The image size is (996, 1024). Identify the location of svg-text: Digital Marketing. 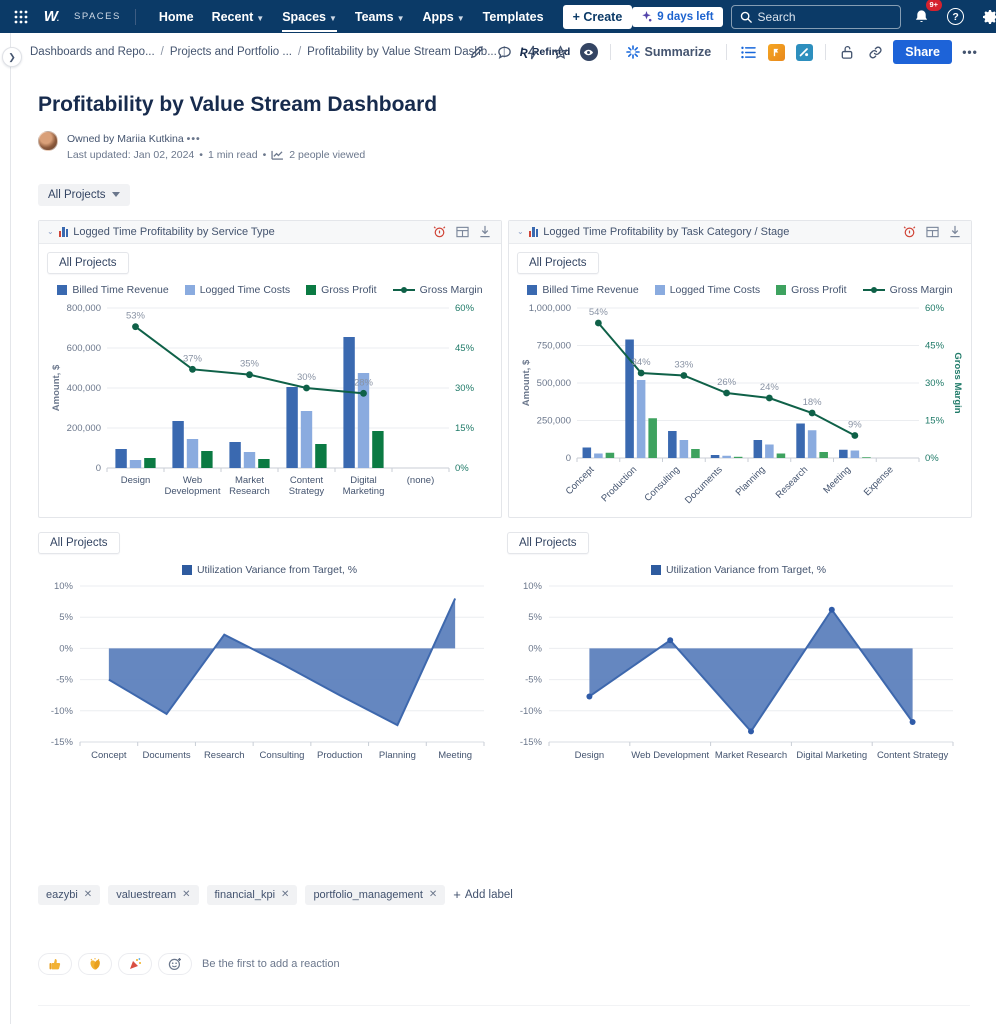
(831, 755).